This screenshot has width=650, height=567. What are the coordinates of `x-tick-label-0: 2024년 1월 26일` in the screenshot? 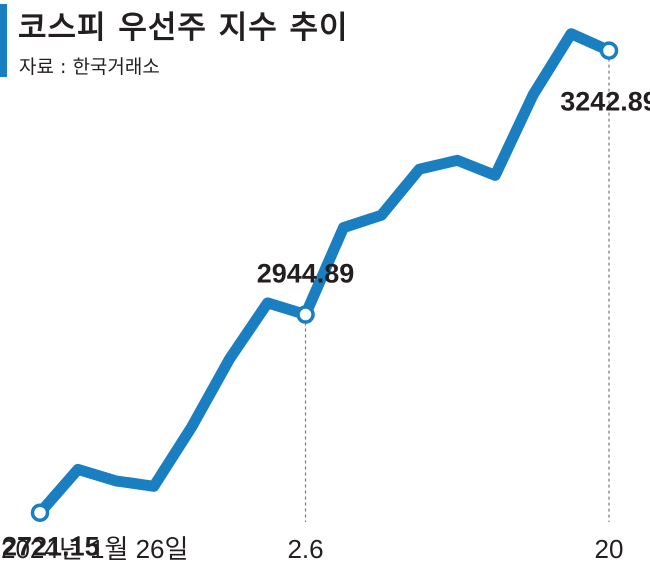 It's located at (94, 549).